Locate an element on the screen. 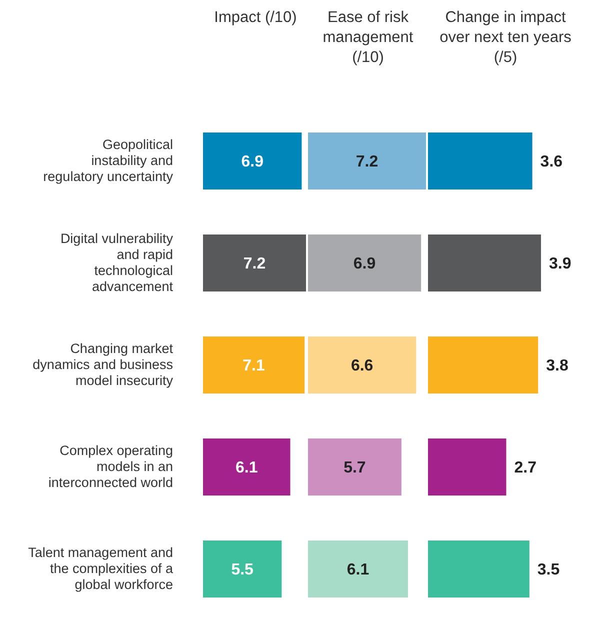  data-label: 5.7 is located at coordinates (355, 468).